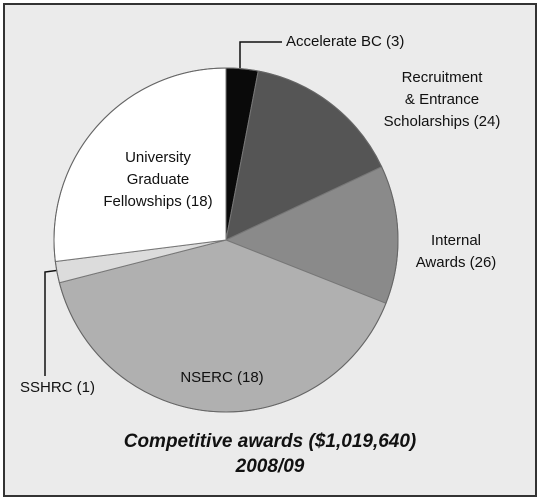 The width and height of the screenshot is (540, 500). I want to click on slice-label: & Entrance, so click(442, 99).